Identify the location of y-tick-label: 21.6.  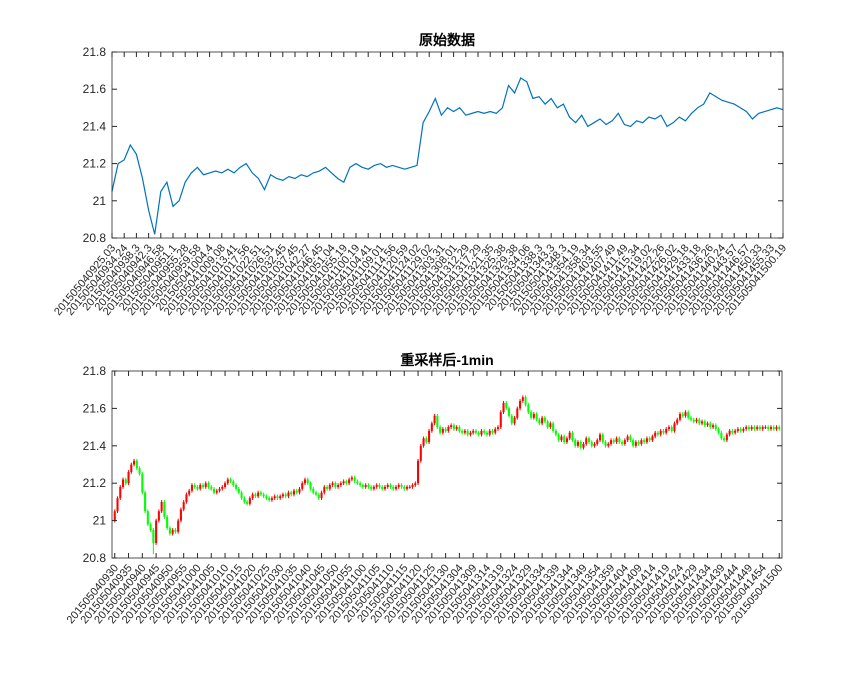
(95, 408).